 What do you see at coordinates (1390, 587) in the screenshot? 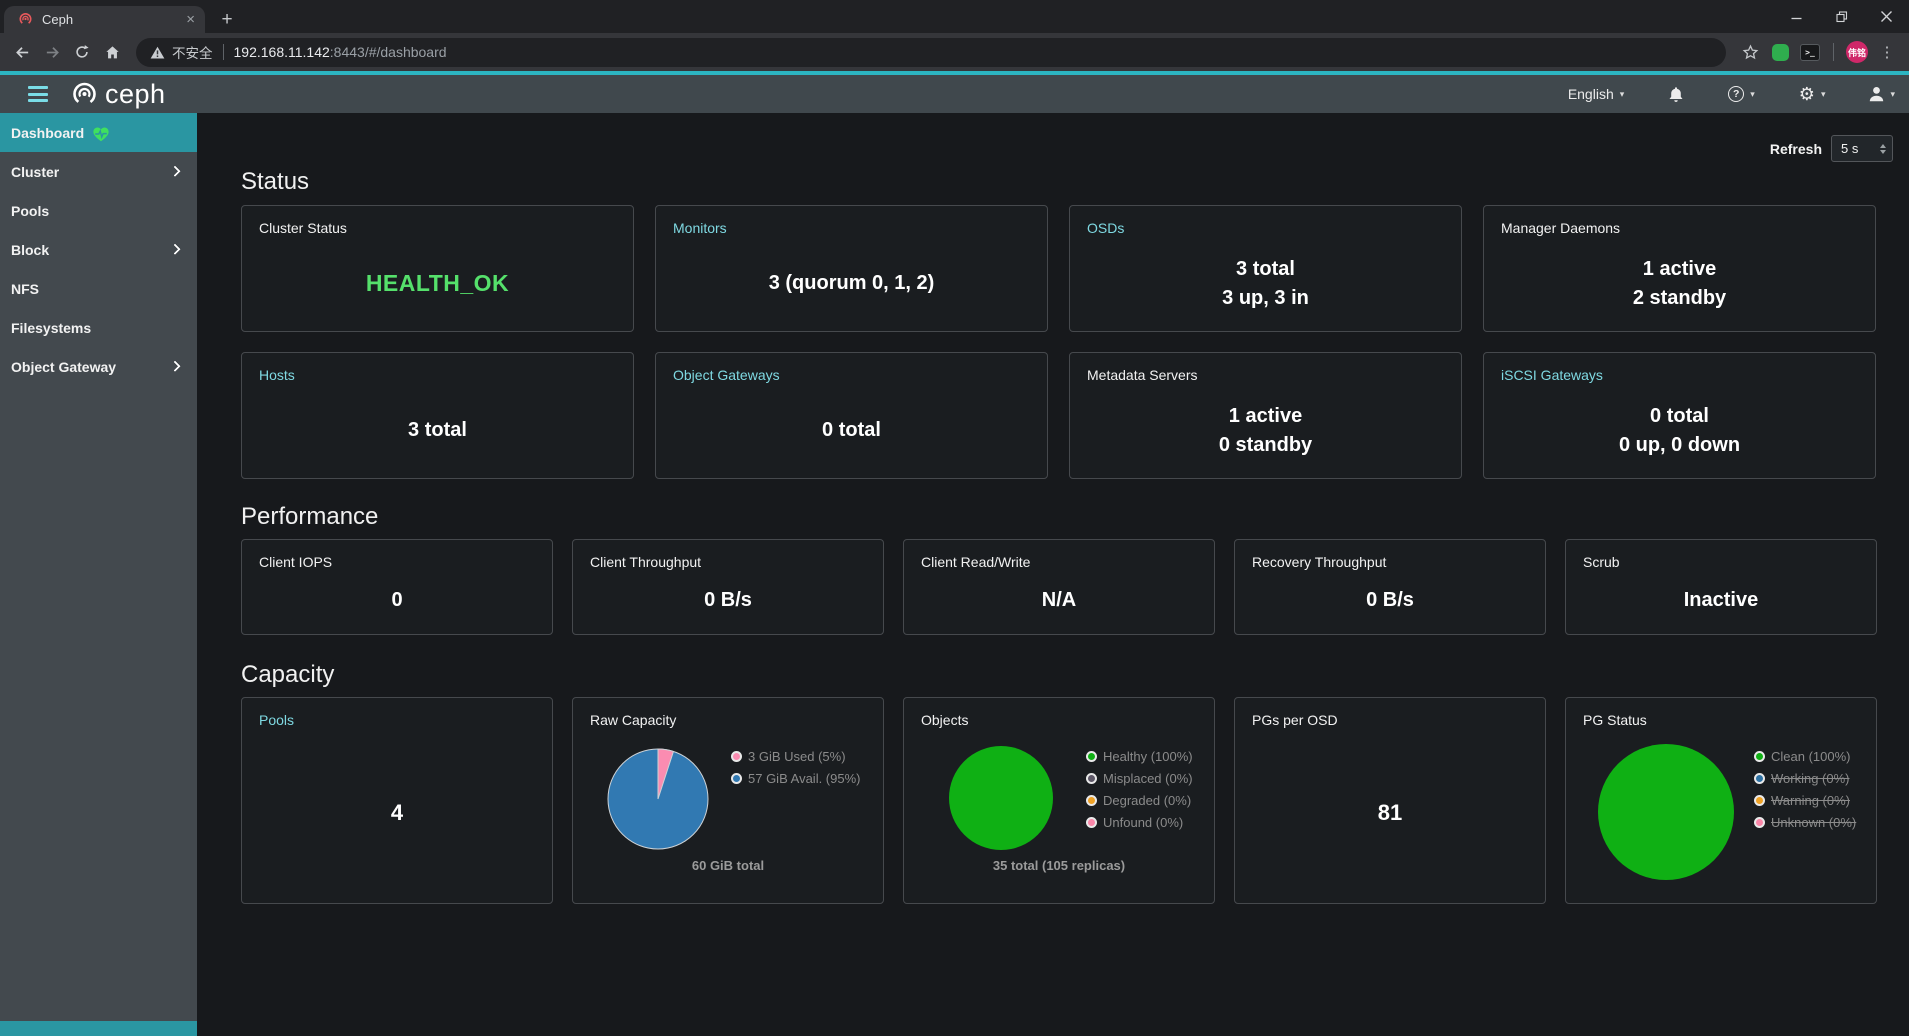
I see `card-recovery-throughput: Recovery Throughput 0 B/s` at bounding box center [1390, 587].